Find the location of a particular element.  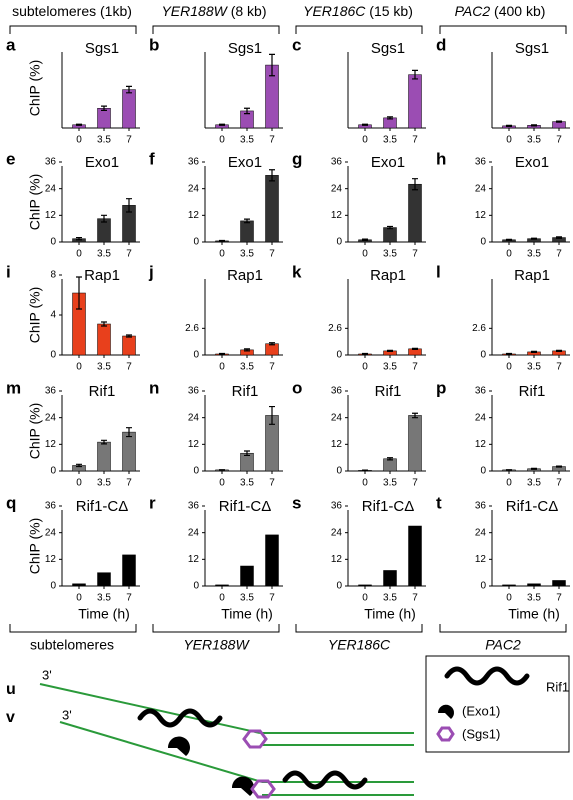

panel-letter: j is located at coordinates (151, 271).